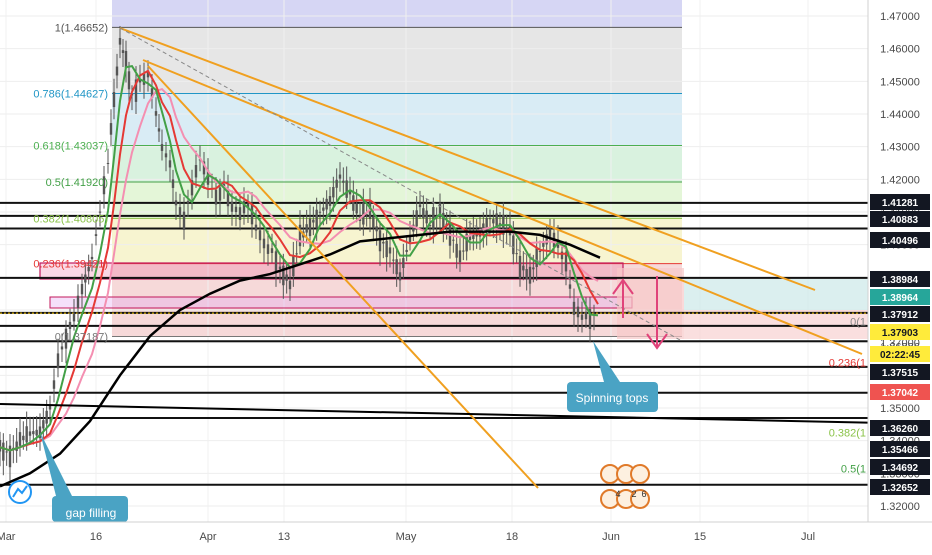 Image resolution: width=932 pixels, height=555 pixels. I want to click on right-fib-label: 0.236(1, so click(847, 364).